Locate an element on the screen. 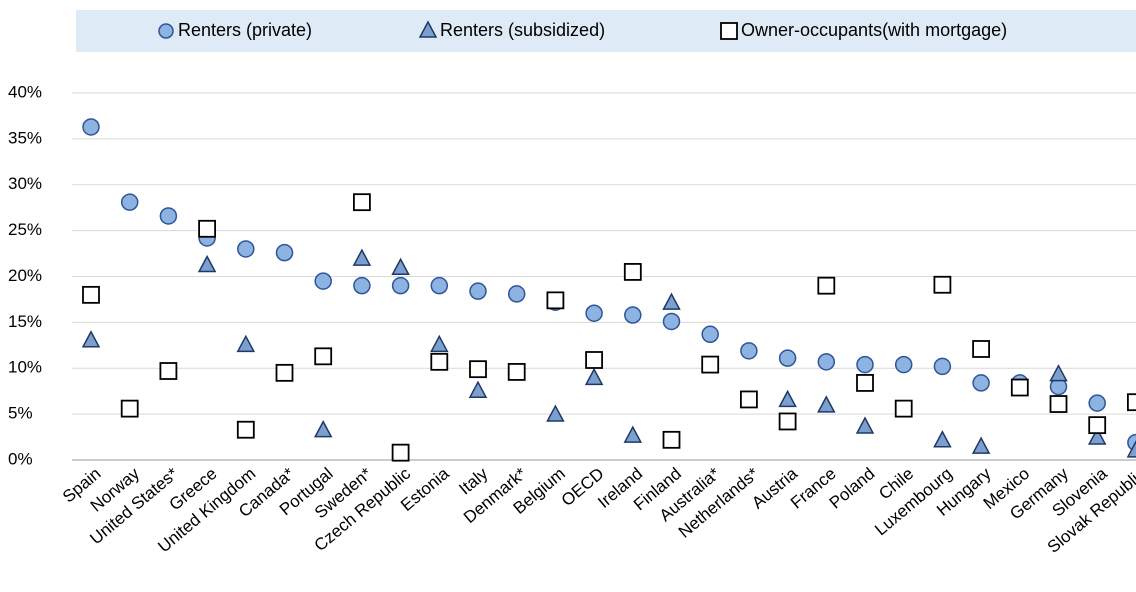 This screenshot has height=592, width=1136. y-tick-label: 5% is located at coordinates (20, 413).